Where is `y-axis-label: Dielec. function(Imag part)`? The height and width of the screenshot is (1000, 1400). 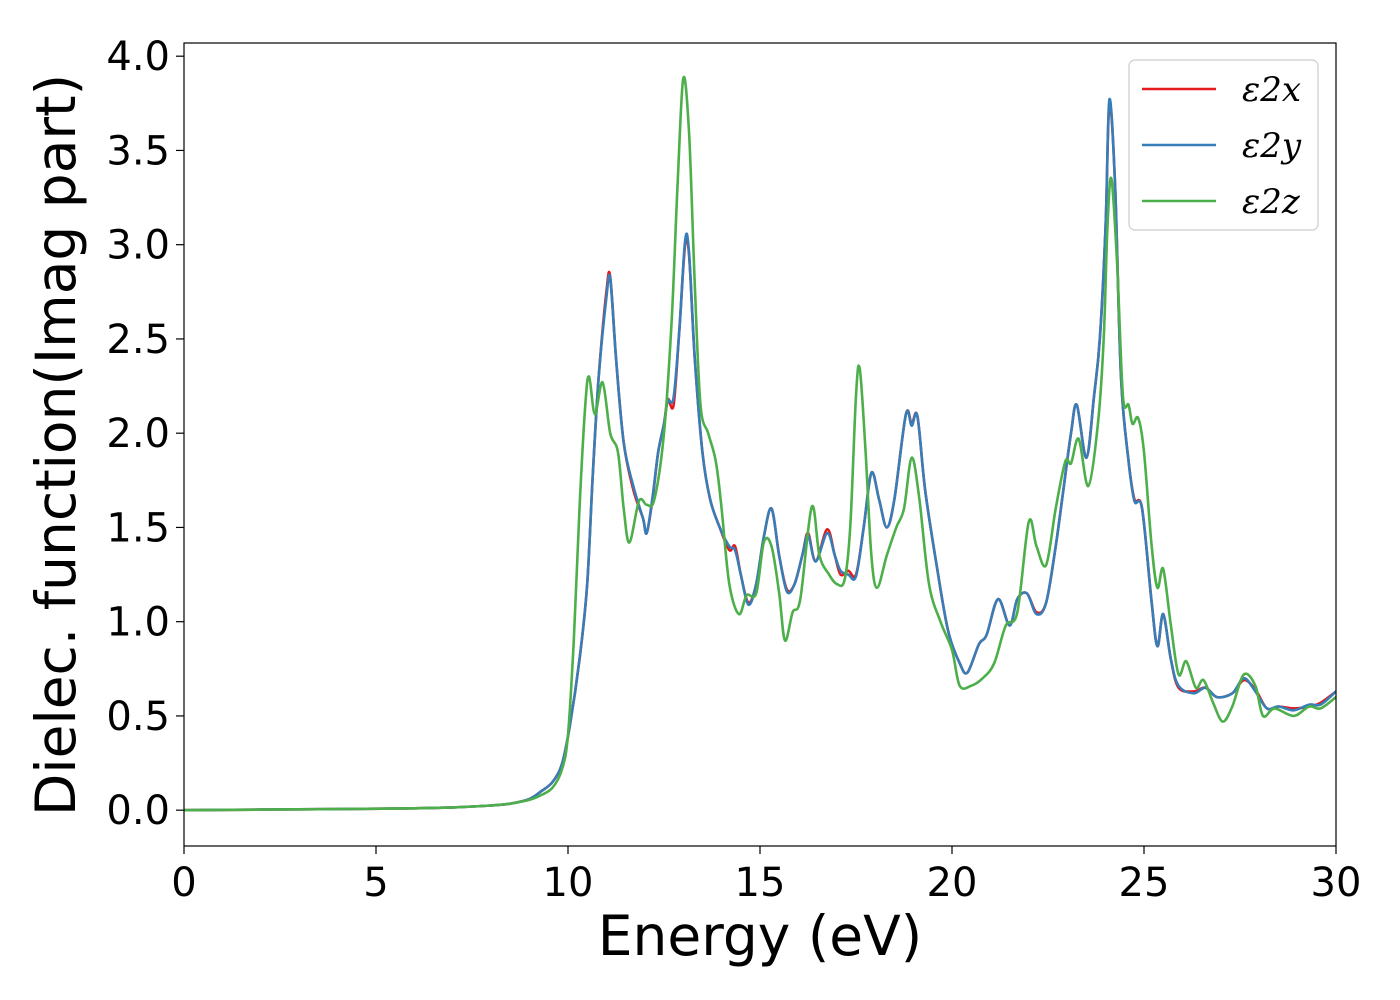 y-axis-label: Dielec. function(Imag part) is located at coordinates (56, 445).